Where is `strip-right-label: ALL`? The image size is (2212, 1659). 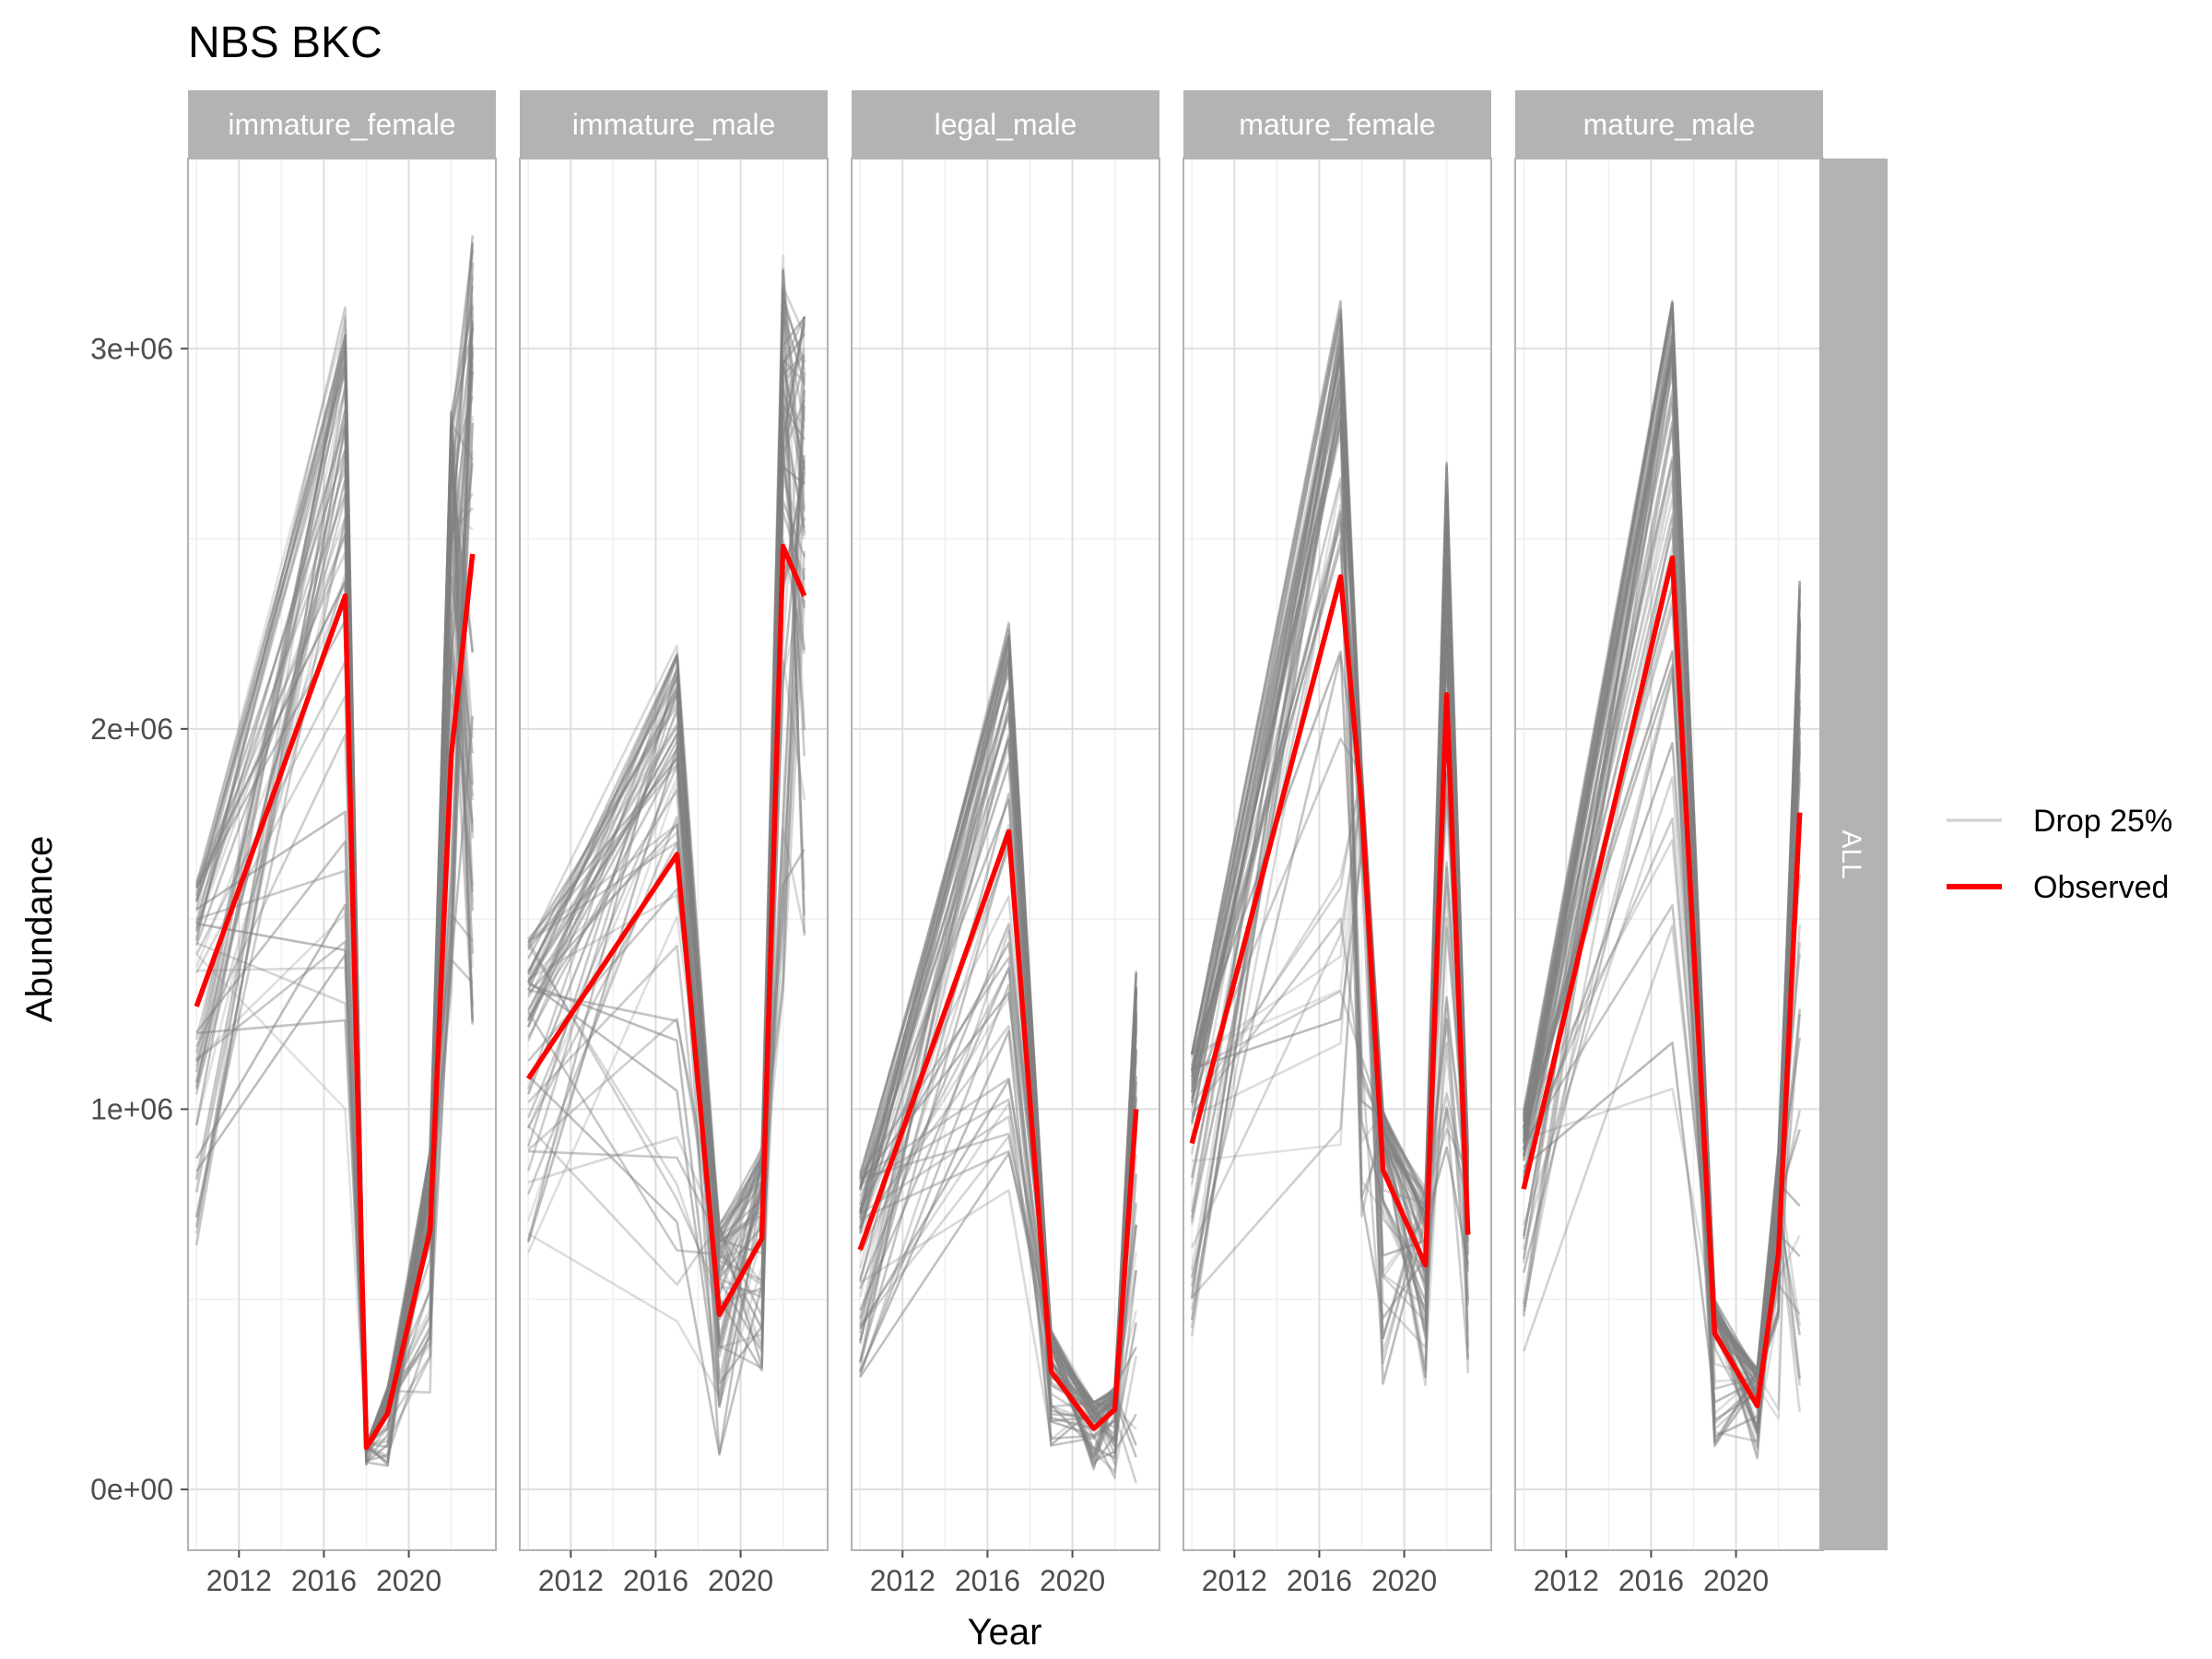 strip-right-label: ALL is located at coordinates (1851, 854).